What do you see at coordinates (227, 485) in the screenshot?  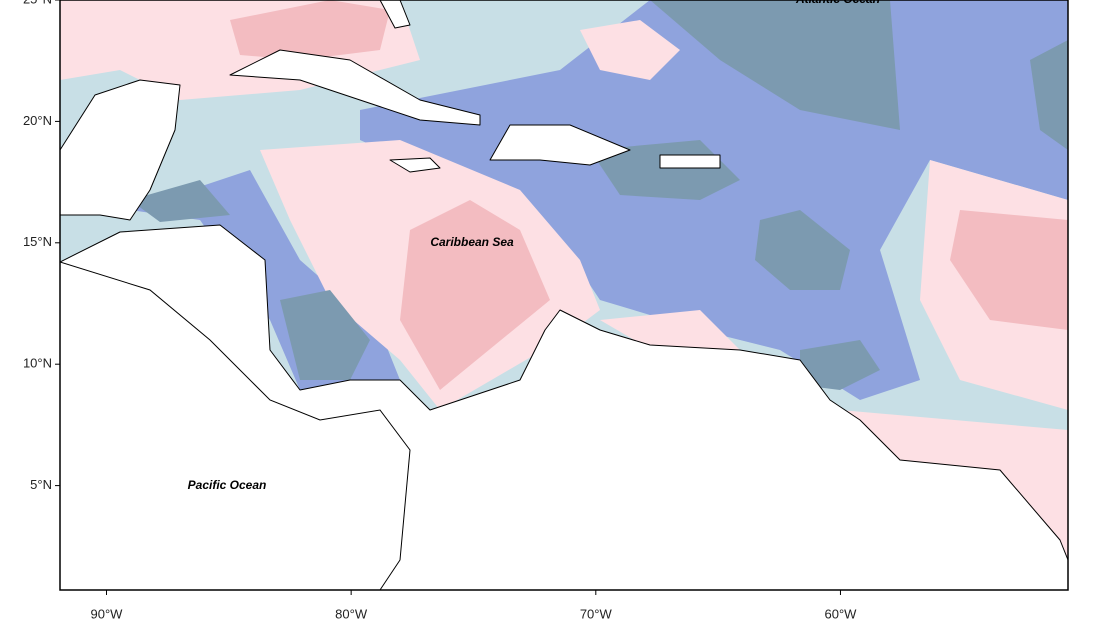 I see `place-label: Pacific Ocean` at bounding box center [227, 485].